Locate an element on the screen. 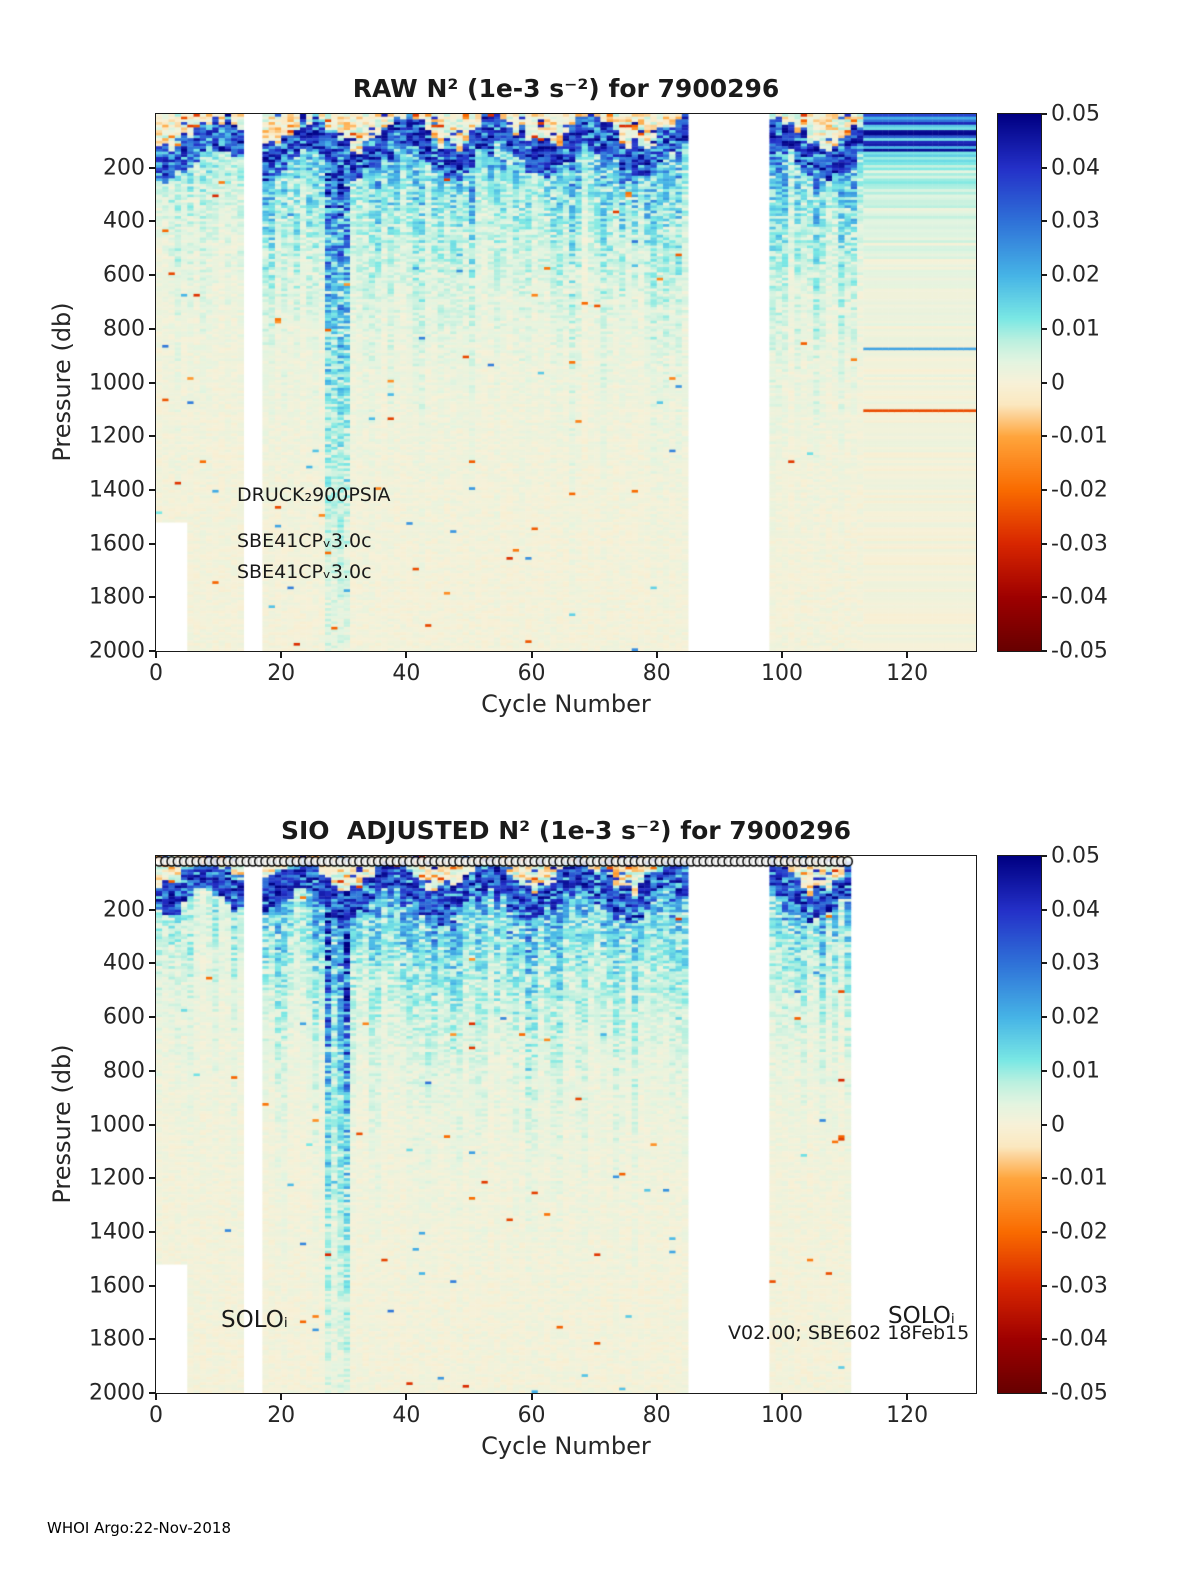  y-tick-label: 400 is located at coordinates (124, 963).